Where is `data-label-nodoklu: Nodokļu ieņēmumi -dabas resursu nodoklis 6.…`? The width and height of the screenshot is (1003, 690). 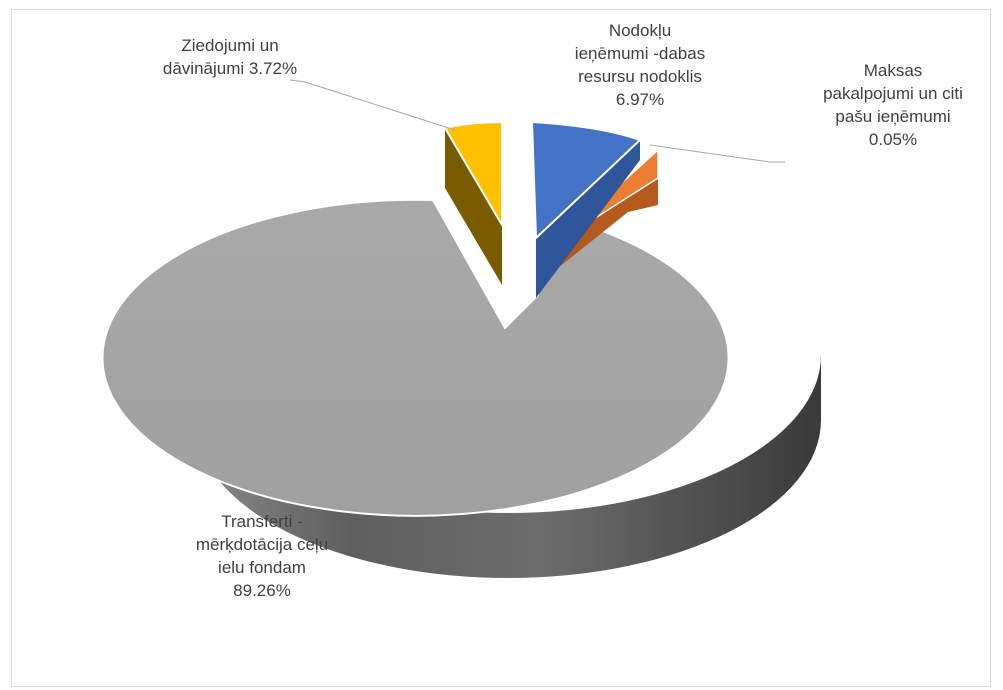 data-label-nodoklu: Nodokļu ieņēmumi -dabas resursu nodoklis 6.… is located at coordinates (640, 65).